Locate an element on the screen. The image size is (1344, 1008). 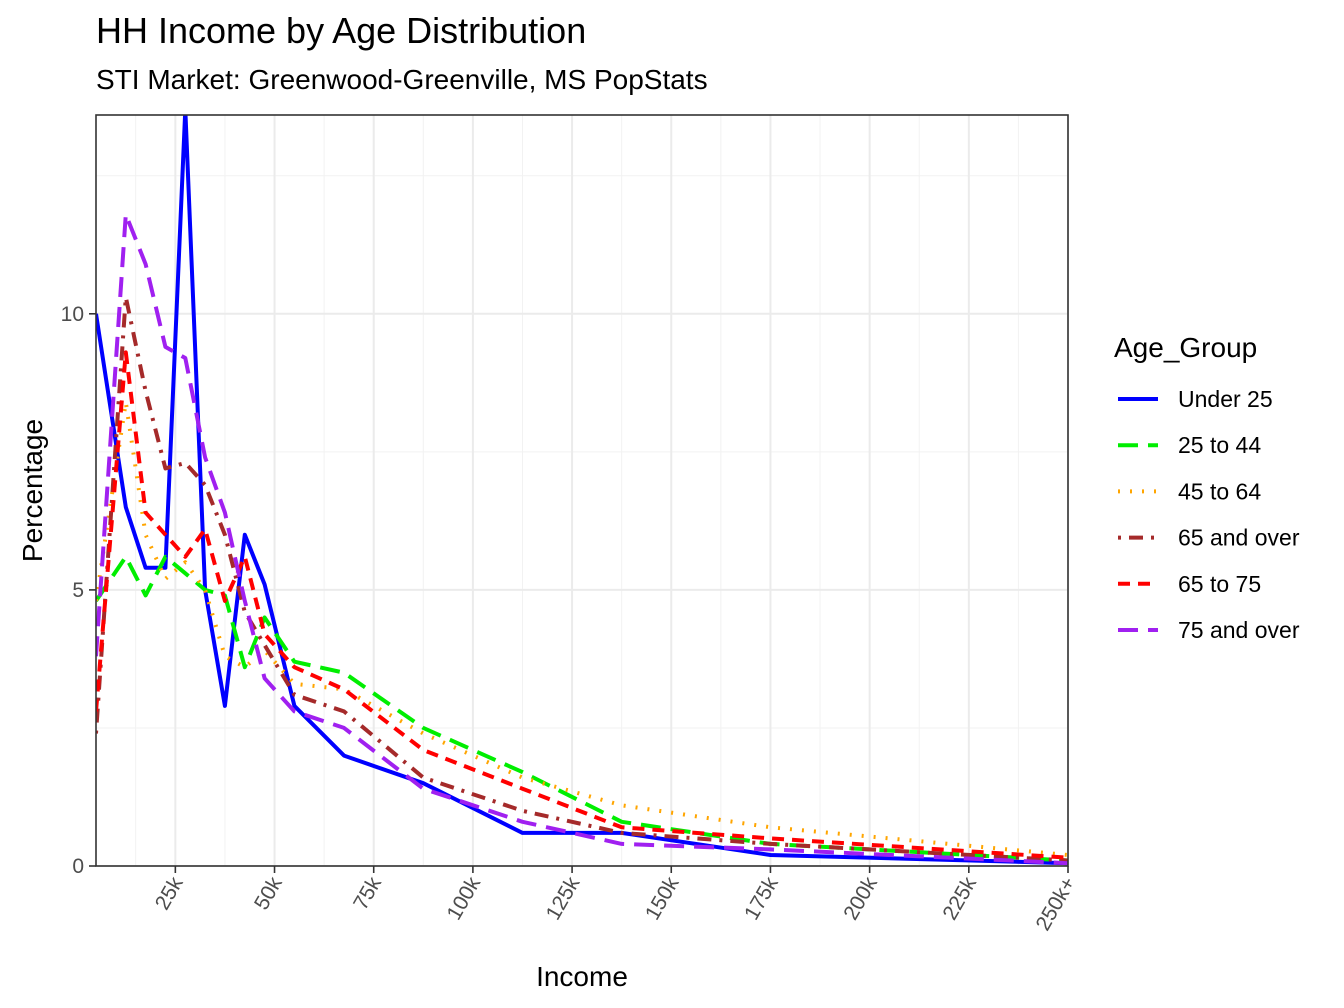
legend-label-65-to-75: 65 to 75 is located at coordinates (1219, 584).